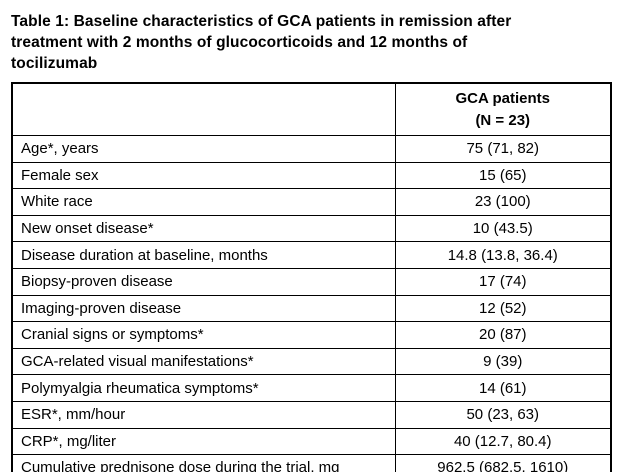 The image size is (621, 472). I want to click on row-label: ESR*, mm/hour, so click(203, 414).